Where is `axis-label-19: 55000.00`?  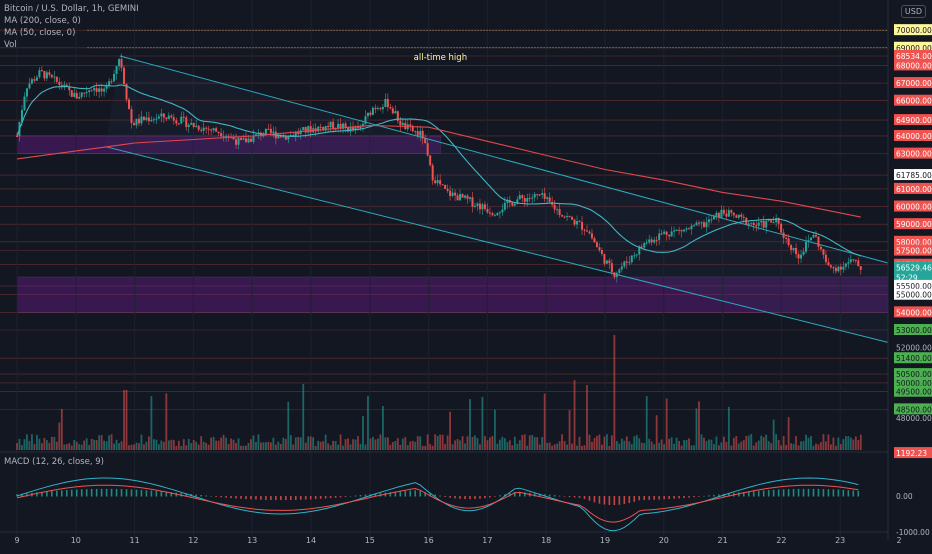 axis-label-19: 55000.00 is located at coordinates (914, 295).